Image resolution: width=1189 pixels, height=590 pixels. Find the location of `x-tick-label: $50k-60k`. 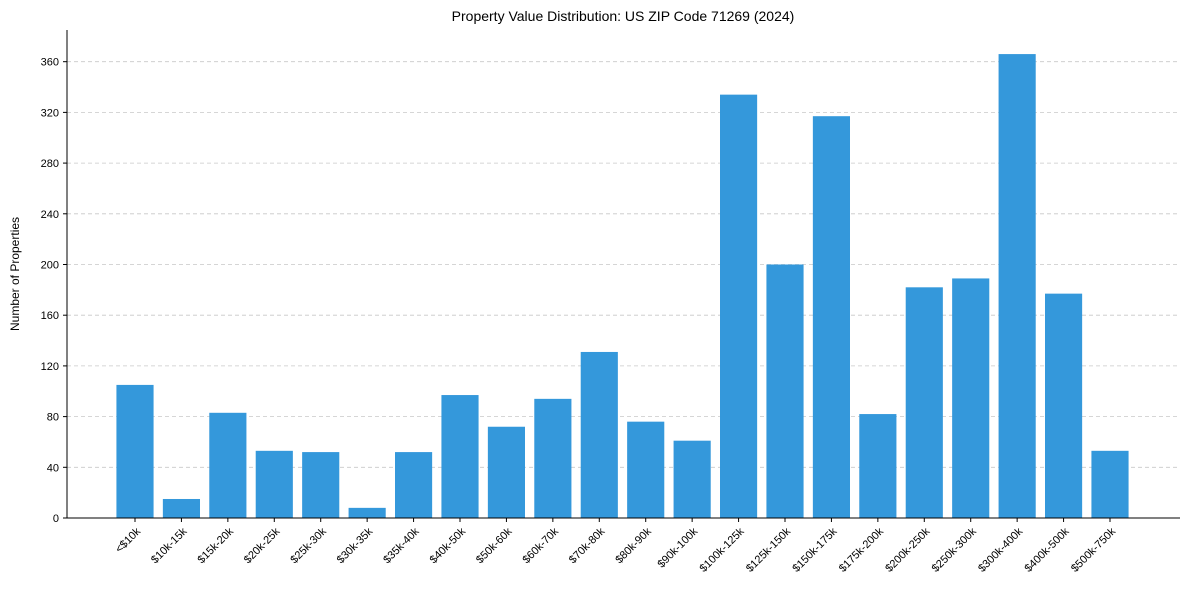

x-tick-label: $50k-60k is located at coordinates (494, 545).